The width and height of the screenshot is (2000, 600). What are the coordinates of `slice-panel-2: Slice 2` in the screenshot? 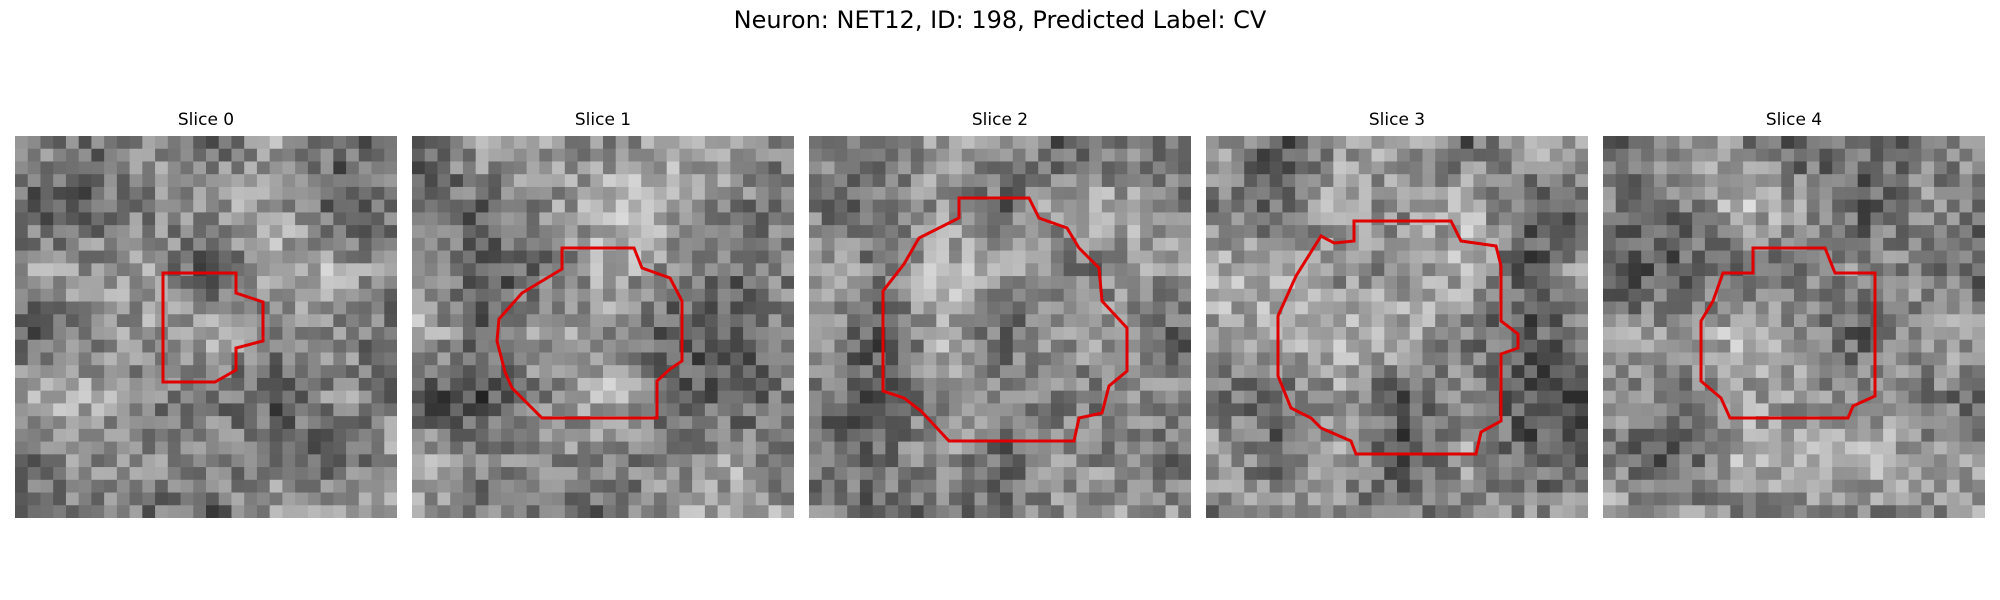 It's located at (1000, 313).